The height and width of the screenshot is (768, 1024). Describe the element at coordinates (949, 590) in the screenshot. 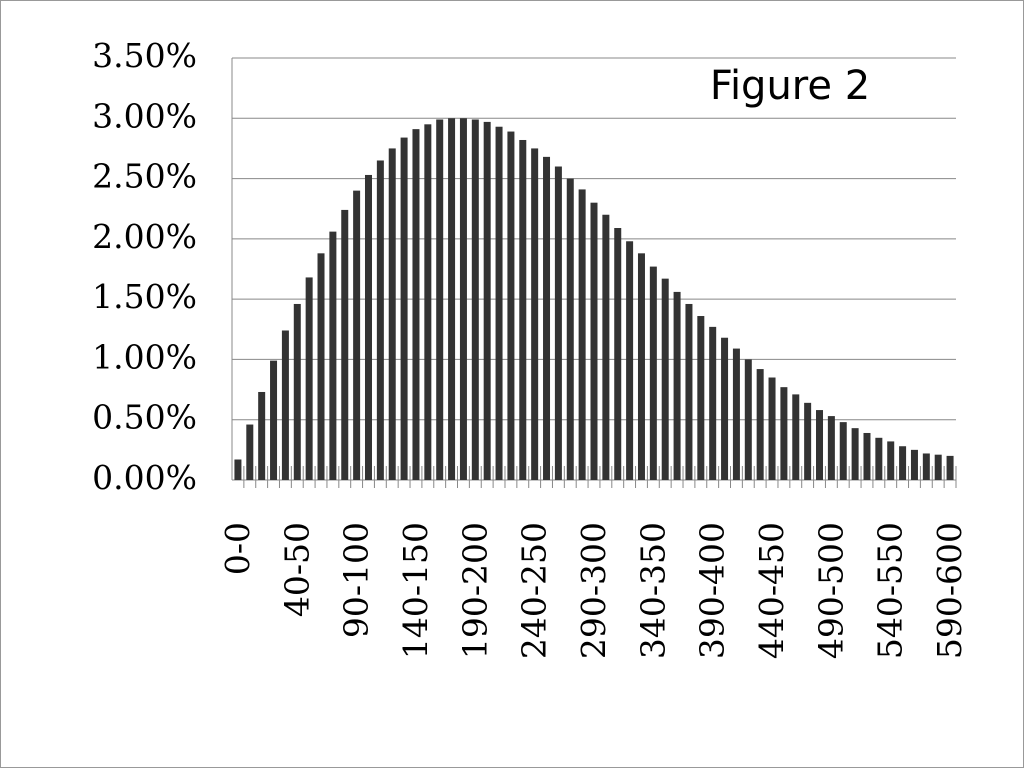

I see `x-tick-label: 590-600` at that location.